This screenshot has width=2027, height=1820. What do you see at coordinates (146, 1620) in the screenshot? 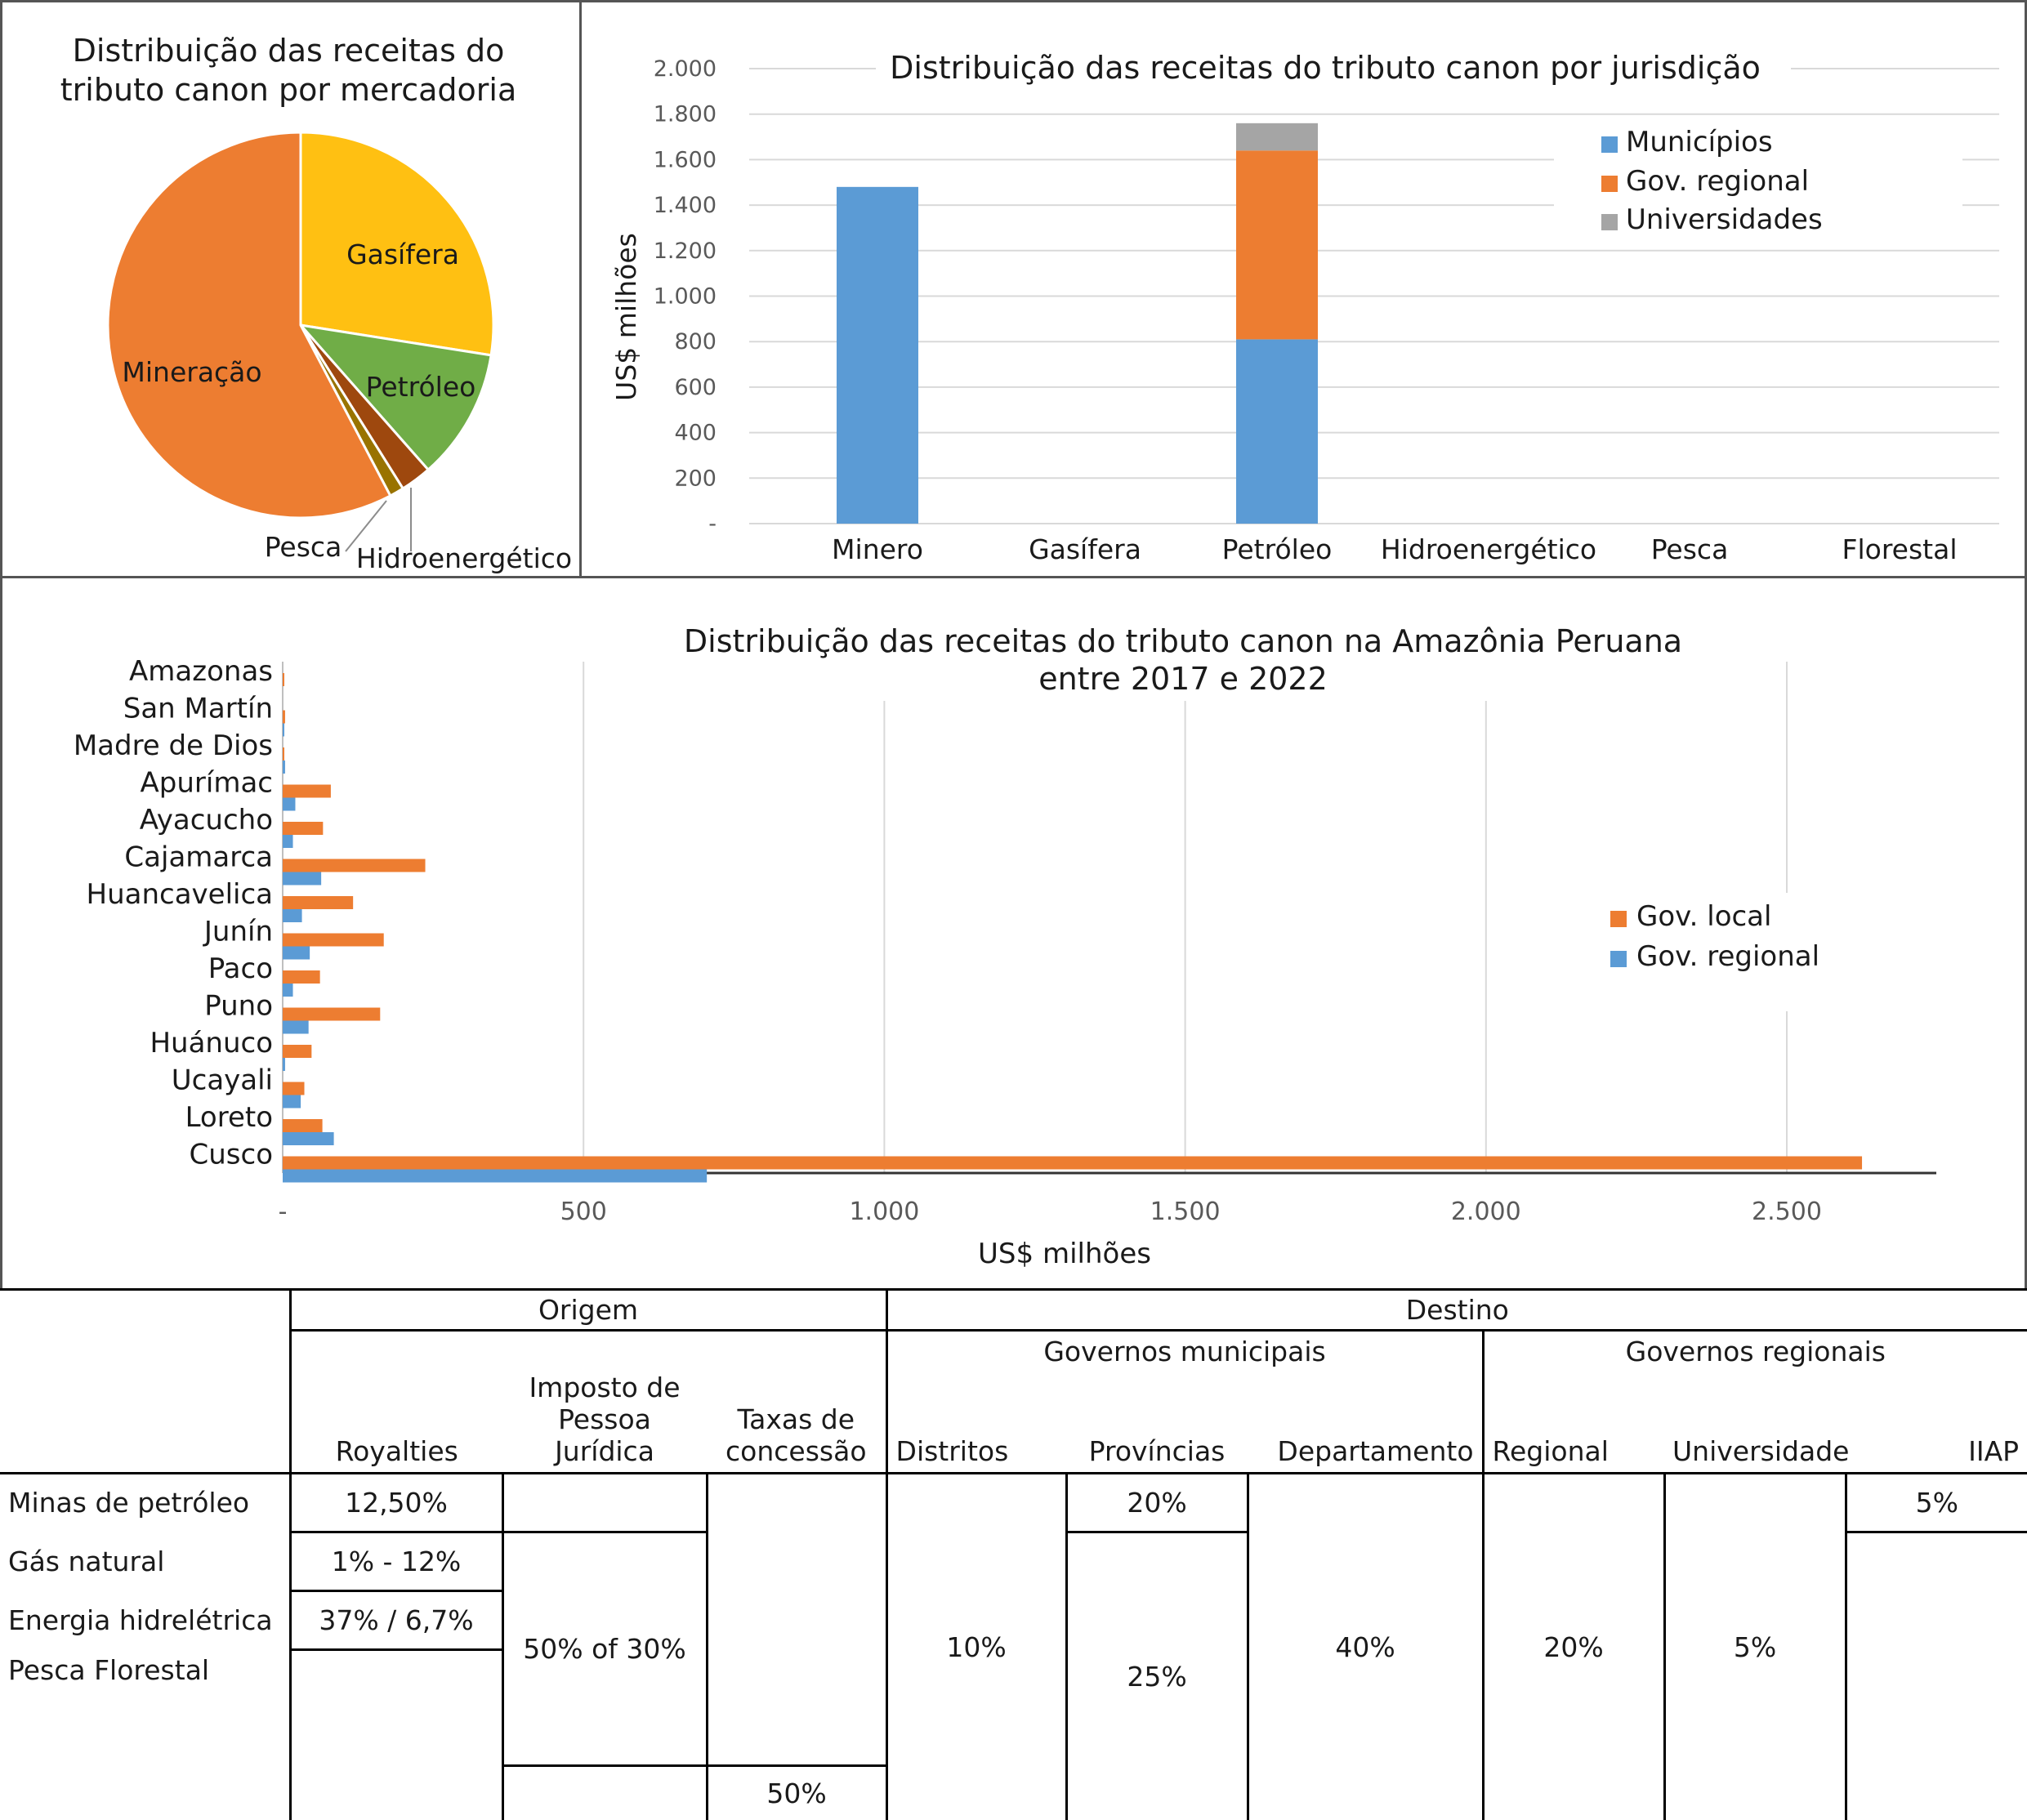
I see `row-label-energia: Energia hidrelétrica` at bounding box center [146, 1620].